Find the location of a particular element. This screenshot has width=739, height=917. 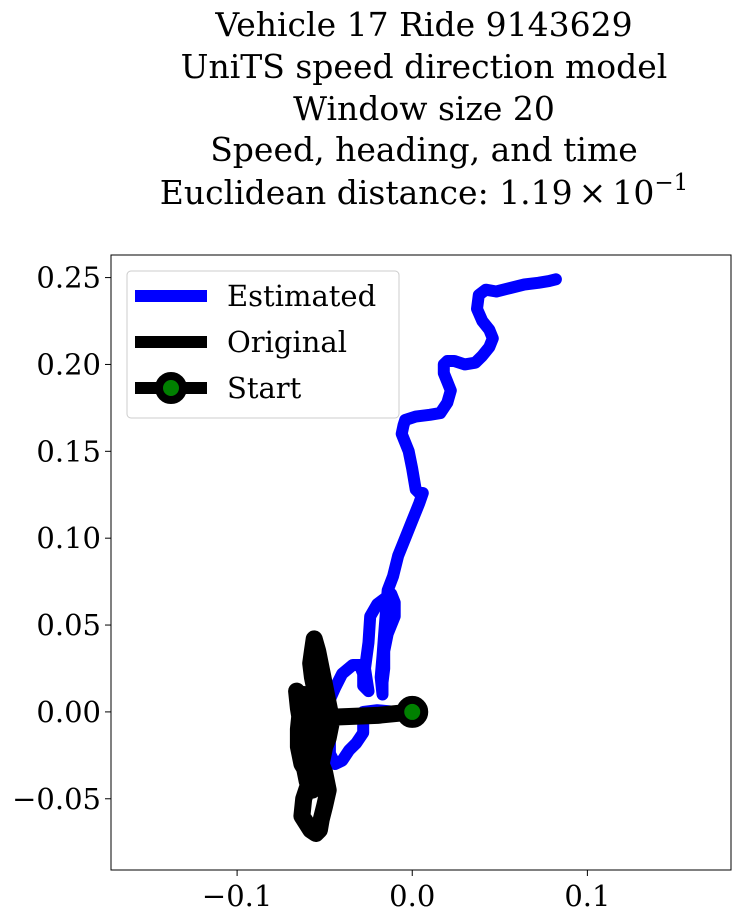

legend: Estimated Original Start is located at coordinates (263, 344).